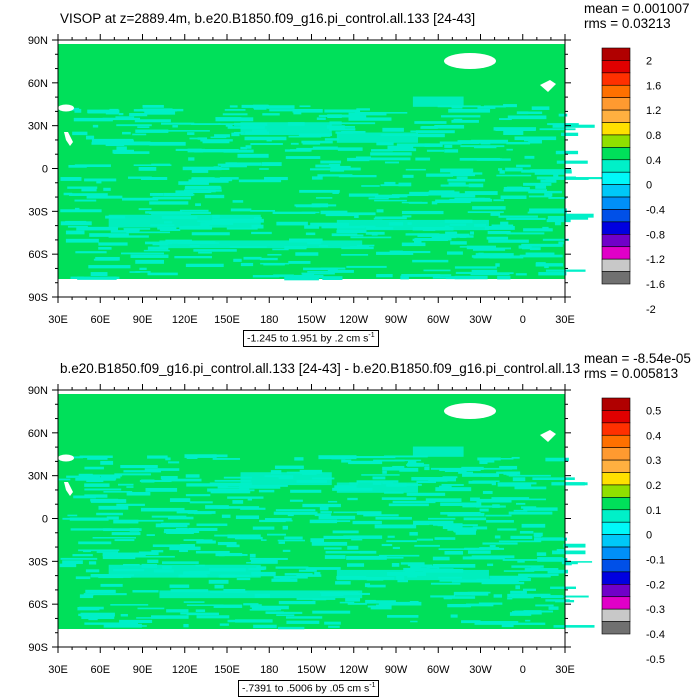  What do you see at coordinates (655, 610) in the screenshot?
I see `colorbar-label: -0.3` at bounding box center [655, 610].